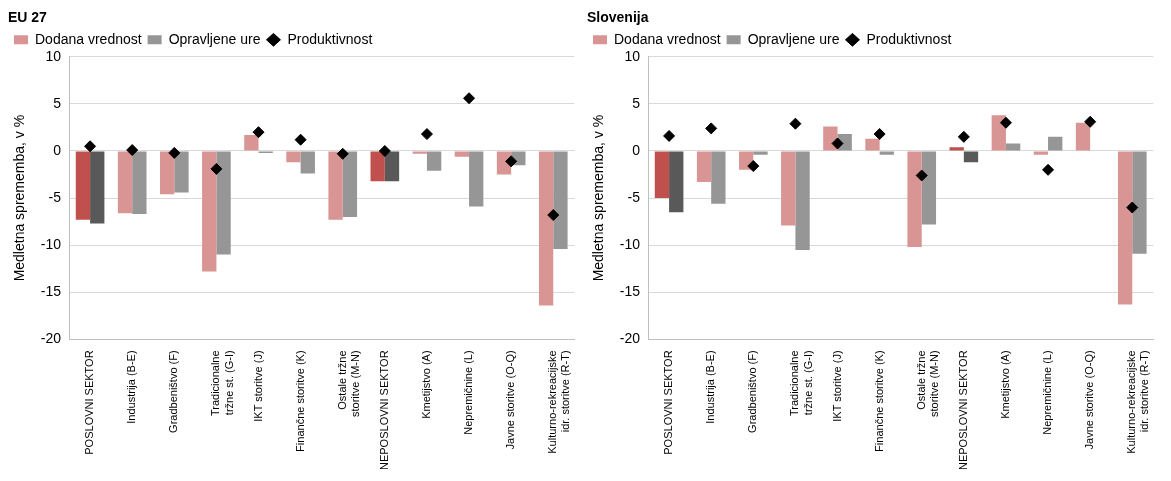 The image size is (1171, 481). What do you see at coordinates (618, 17) in the screenshot?
I see `chart-title: Slovenija` at bounding box center [618, 17].